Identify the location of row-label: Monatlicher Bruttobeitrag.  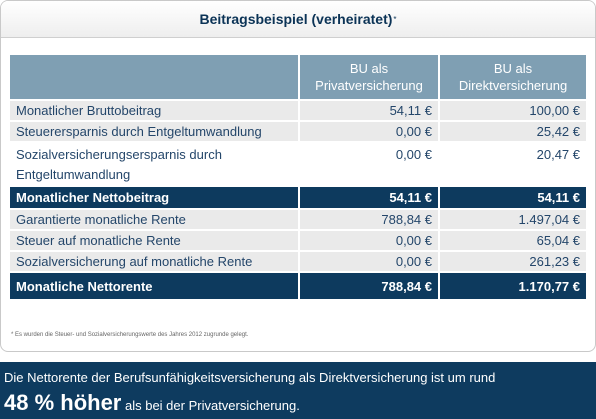
(154, 110).